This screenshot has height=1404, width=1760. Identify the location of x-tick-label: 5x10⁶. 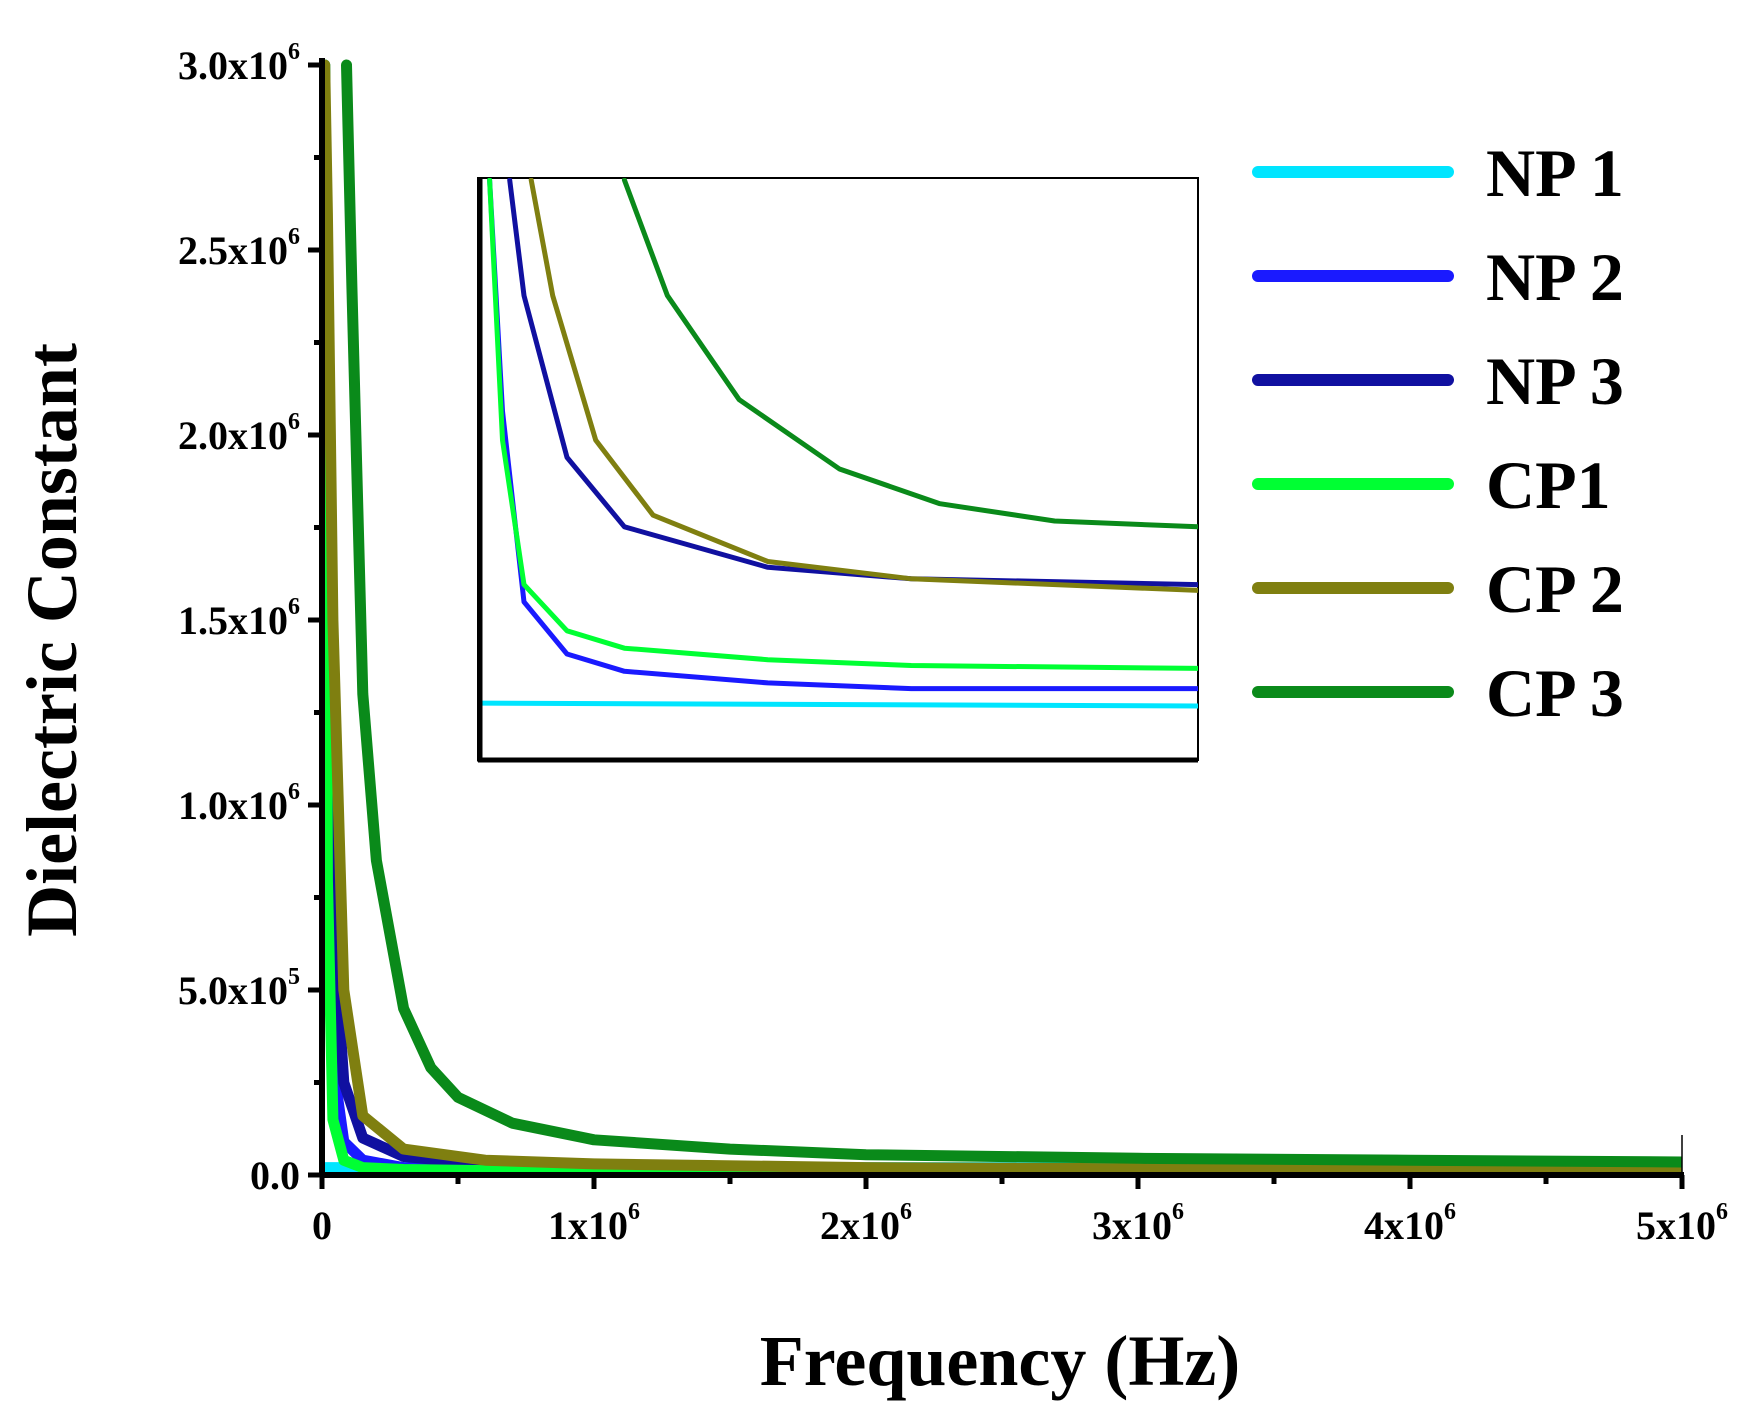
(1682, 1223).